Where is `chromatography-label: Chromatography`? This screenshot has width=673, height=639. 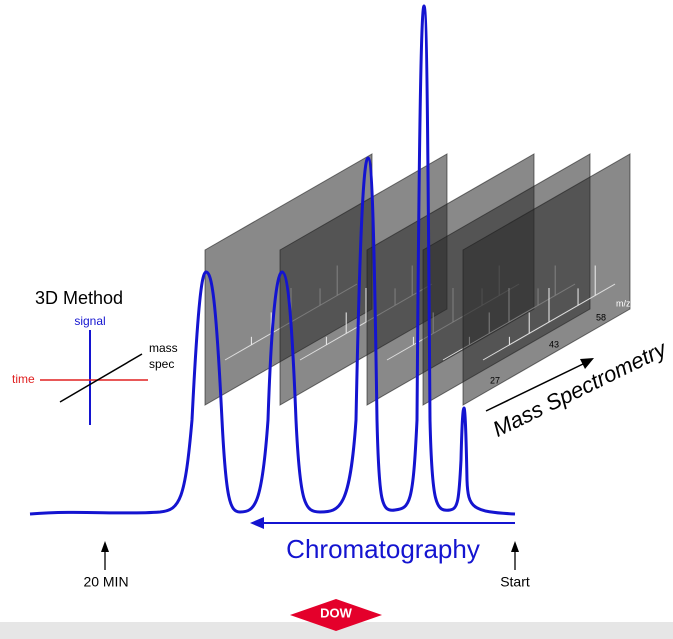
chromatography-label: Chromatography is located at coordinates (383, 549).